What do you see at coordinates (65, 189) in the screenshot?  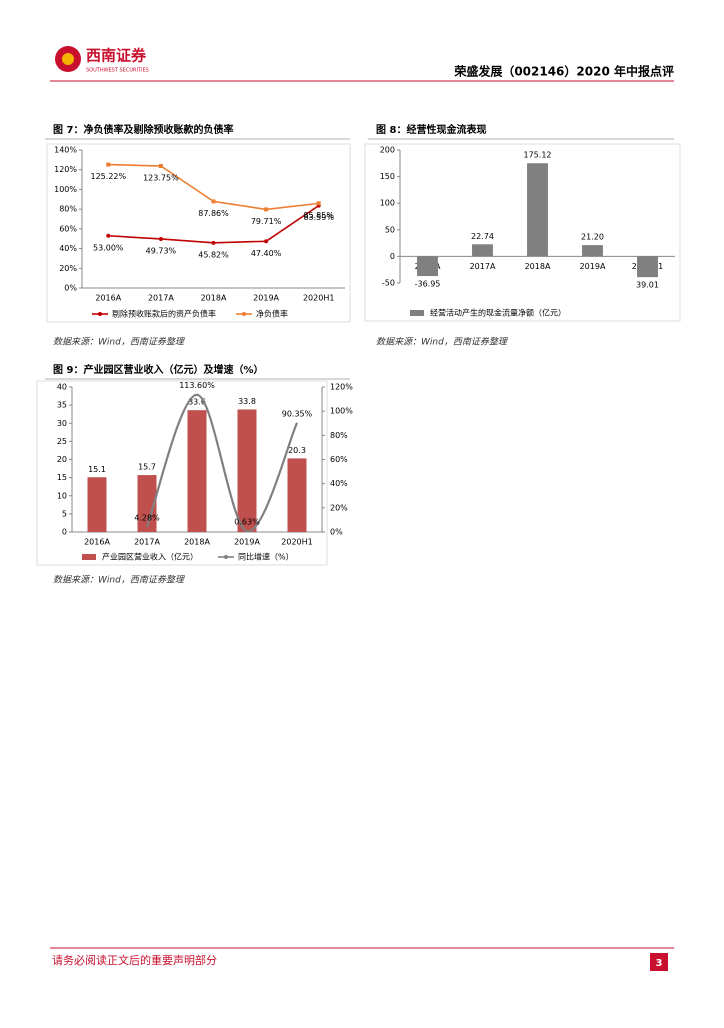 I see `y-tick-label: 100%` at bounding box center [65, 189].